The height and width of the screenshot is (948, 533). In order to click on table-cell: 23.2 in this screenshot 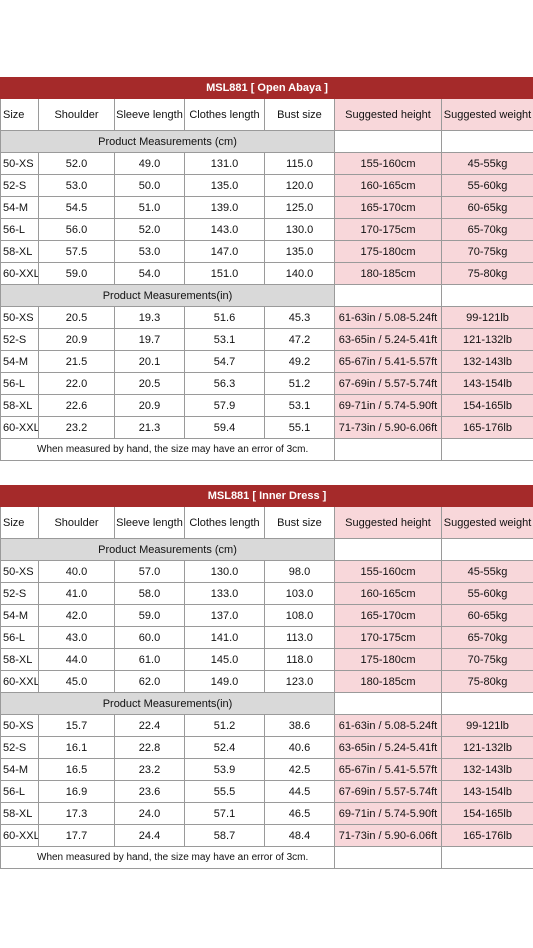, I will do `click(149, 769)`.